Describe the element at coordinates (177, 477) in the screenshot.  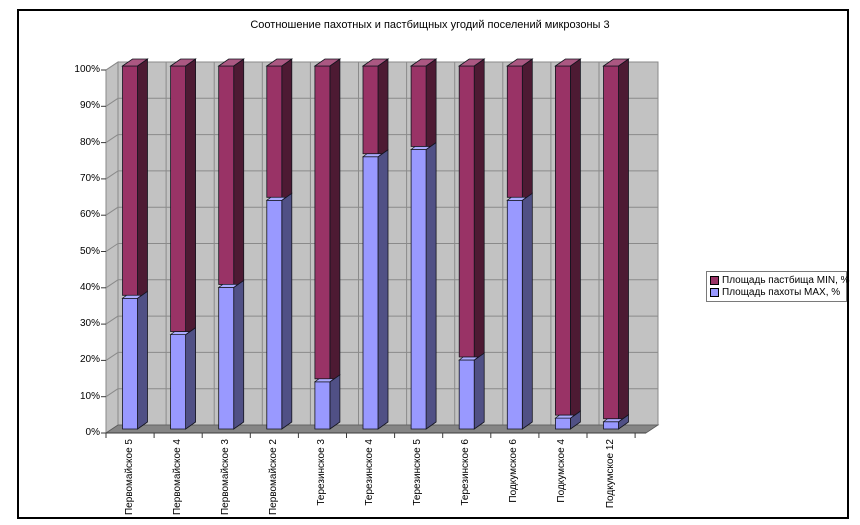
I see `x-tick-label: Первомайское 4` at that location.